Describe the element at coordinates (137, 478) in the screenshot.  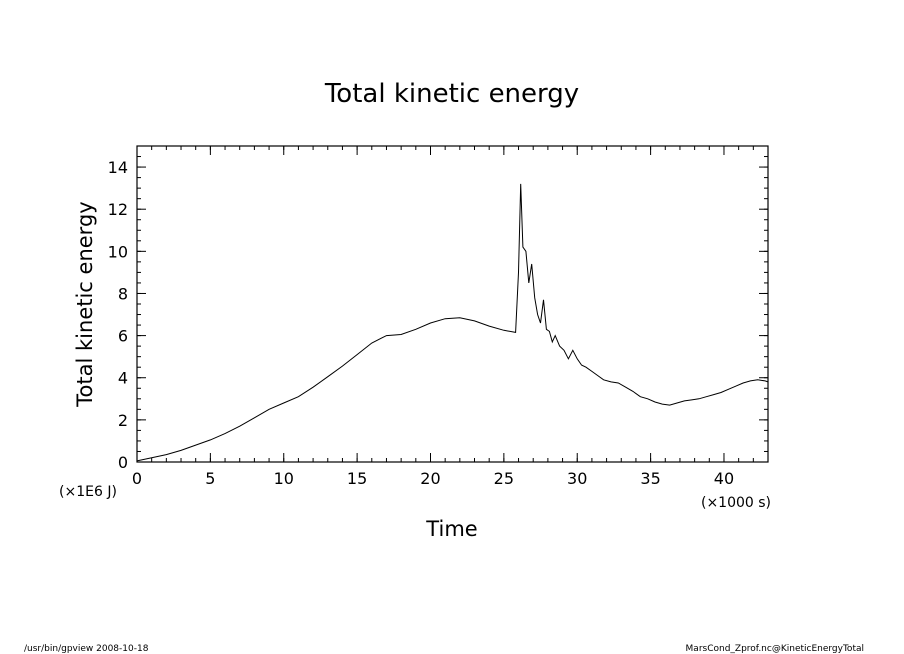
I see `x-tick-label: 0` at that location.